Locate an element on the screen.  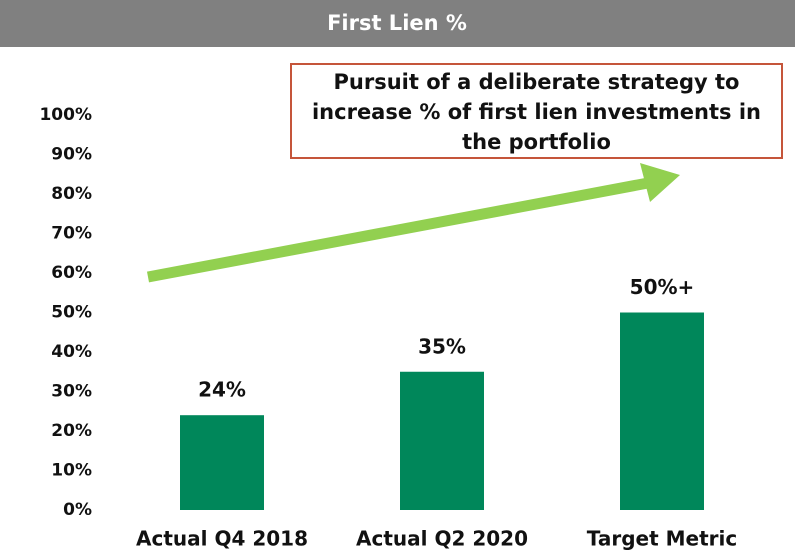
value-label: 50%+ is located at coordinates (662, 287).